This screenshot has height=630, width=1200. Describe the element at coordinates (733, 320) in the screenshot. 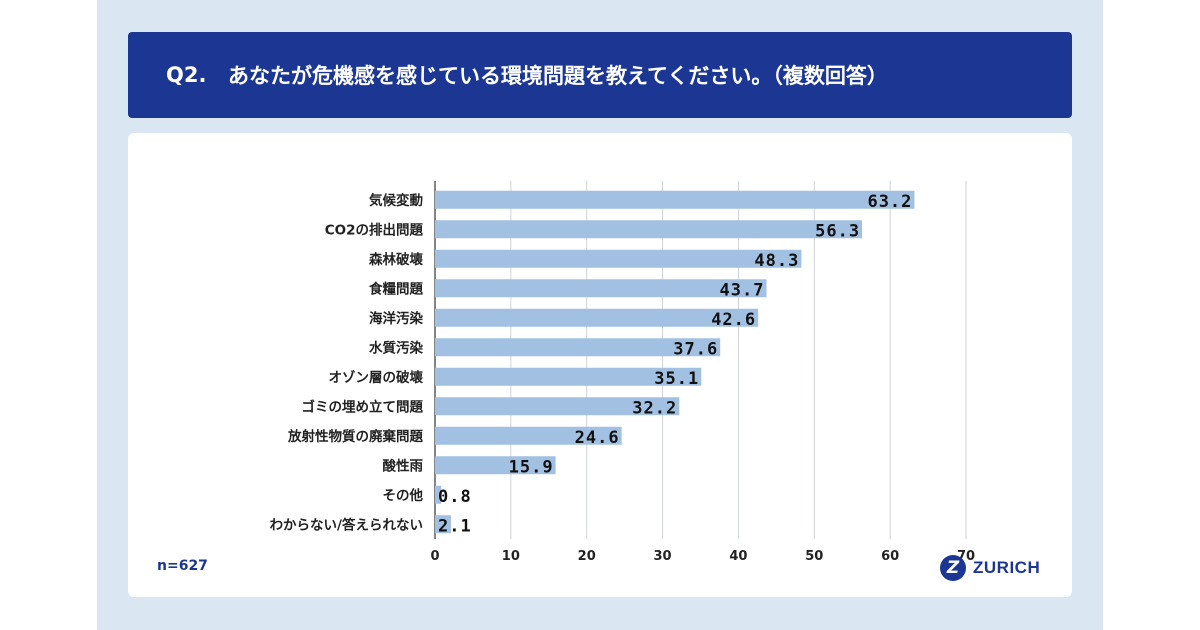

I see `value-label: 42.6` at that location.